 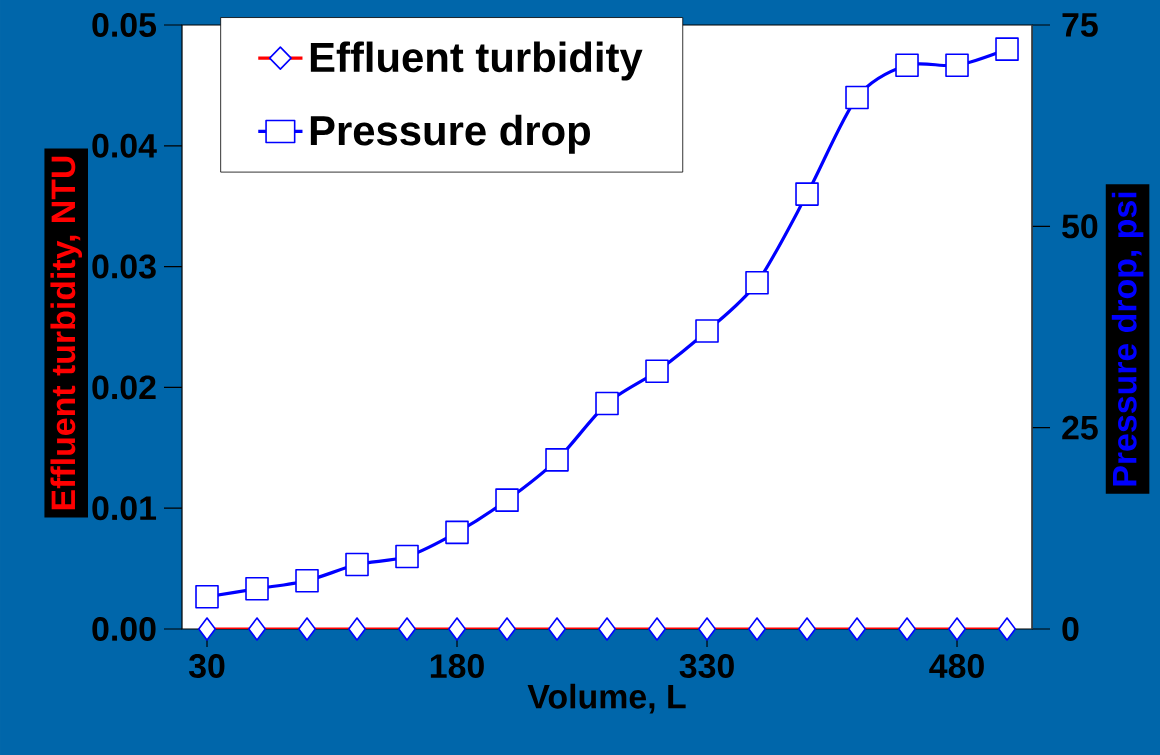 What do you see at coordinates (450, 134) in the screenshot?
I see `legend-label: Pressure drop` at bounding box center [450, 134].